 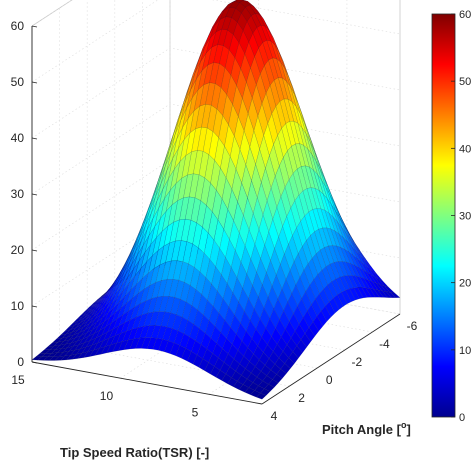 I want to click on z-tick-label: 20, so click(x=18, y=250).